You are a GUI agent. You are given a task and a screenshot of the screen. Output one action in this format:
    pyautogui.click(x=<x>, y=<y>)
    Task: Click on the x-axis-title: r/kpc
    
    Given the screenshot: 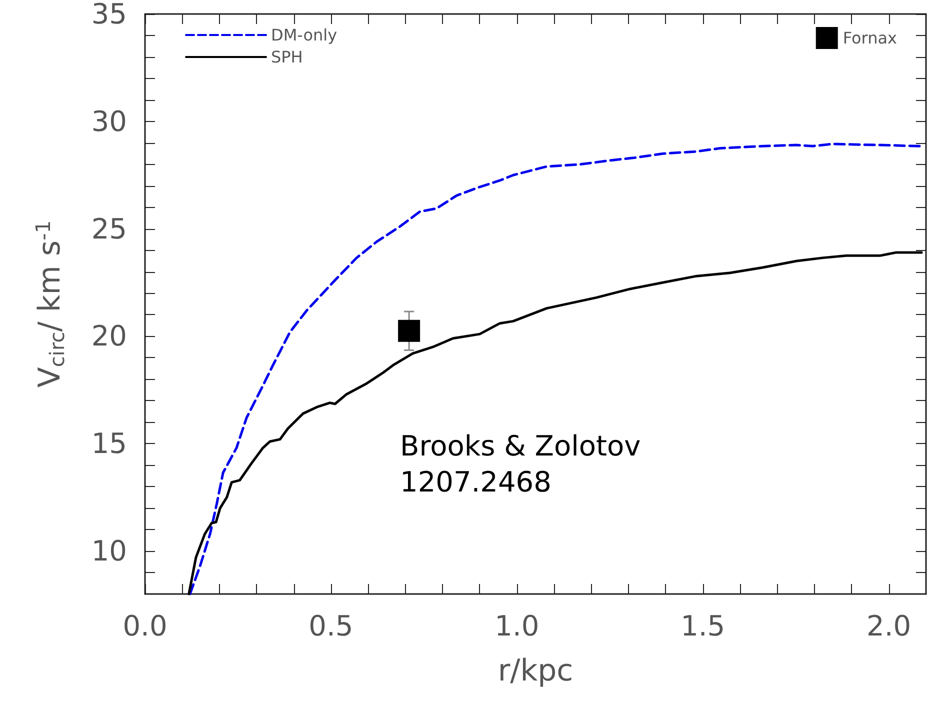 What is the action you would take?
    pyautogui.click(x=536, y=671)
    